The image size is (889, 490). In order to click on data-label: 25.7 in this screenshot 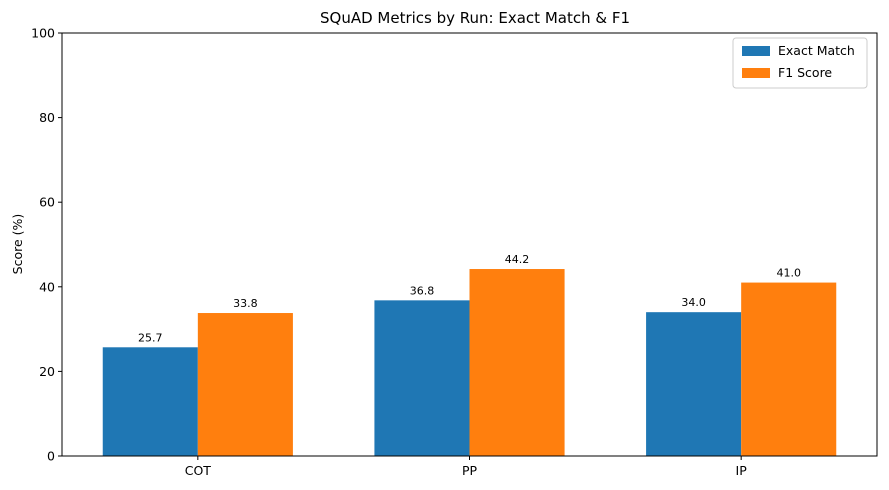, I will do `click(150, 337)`.